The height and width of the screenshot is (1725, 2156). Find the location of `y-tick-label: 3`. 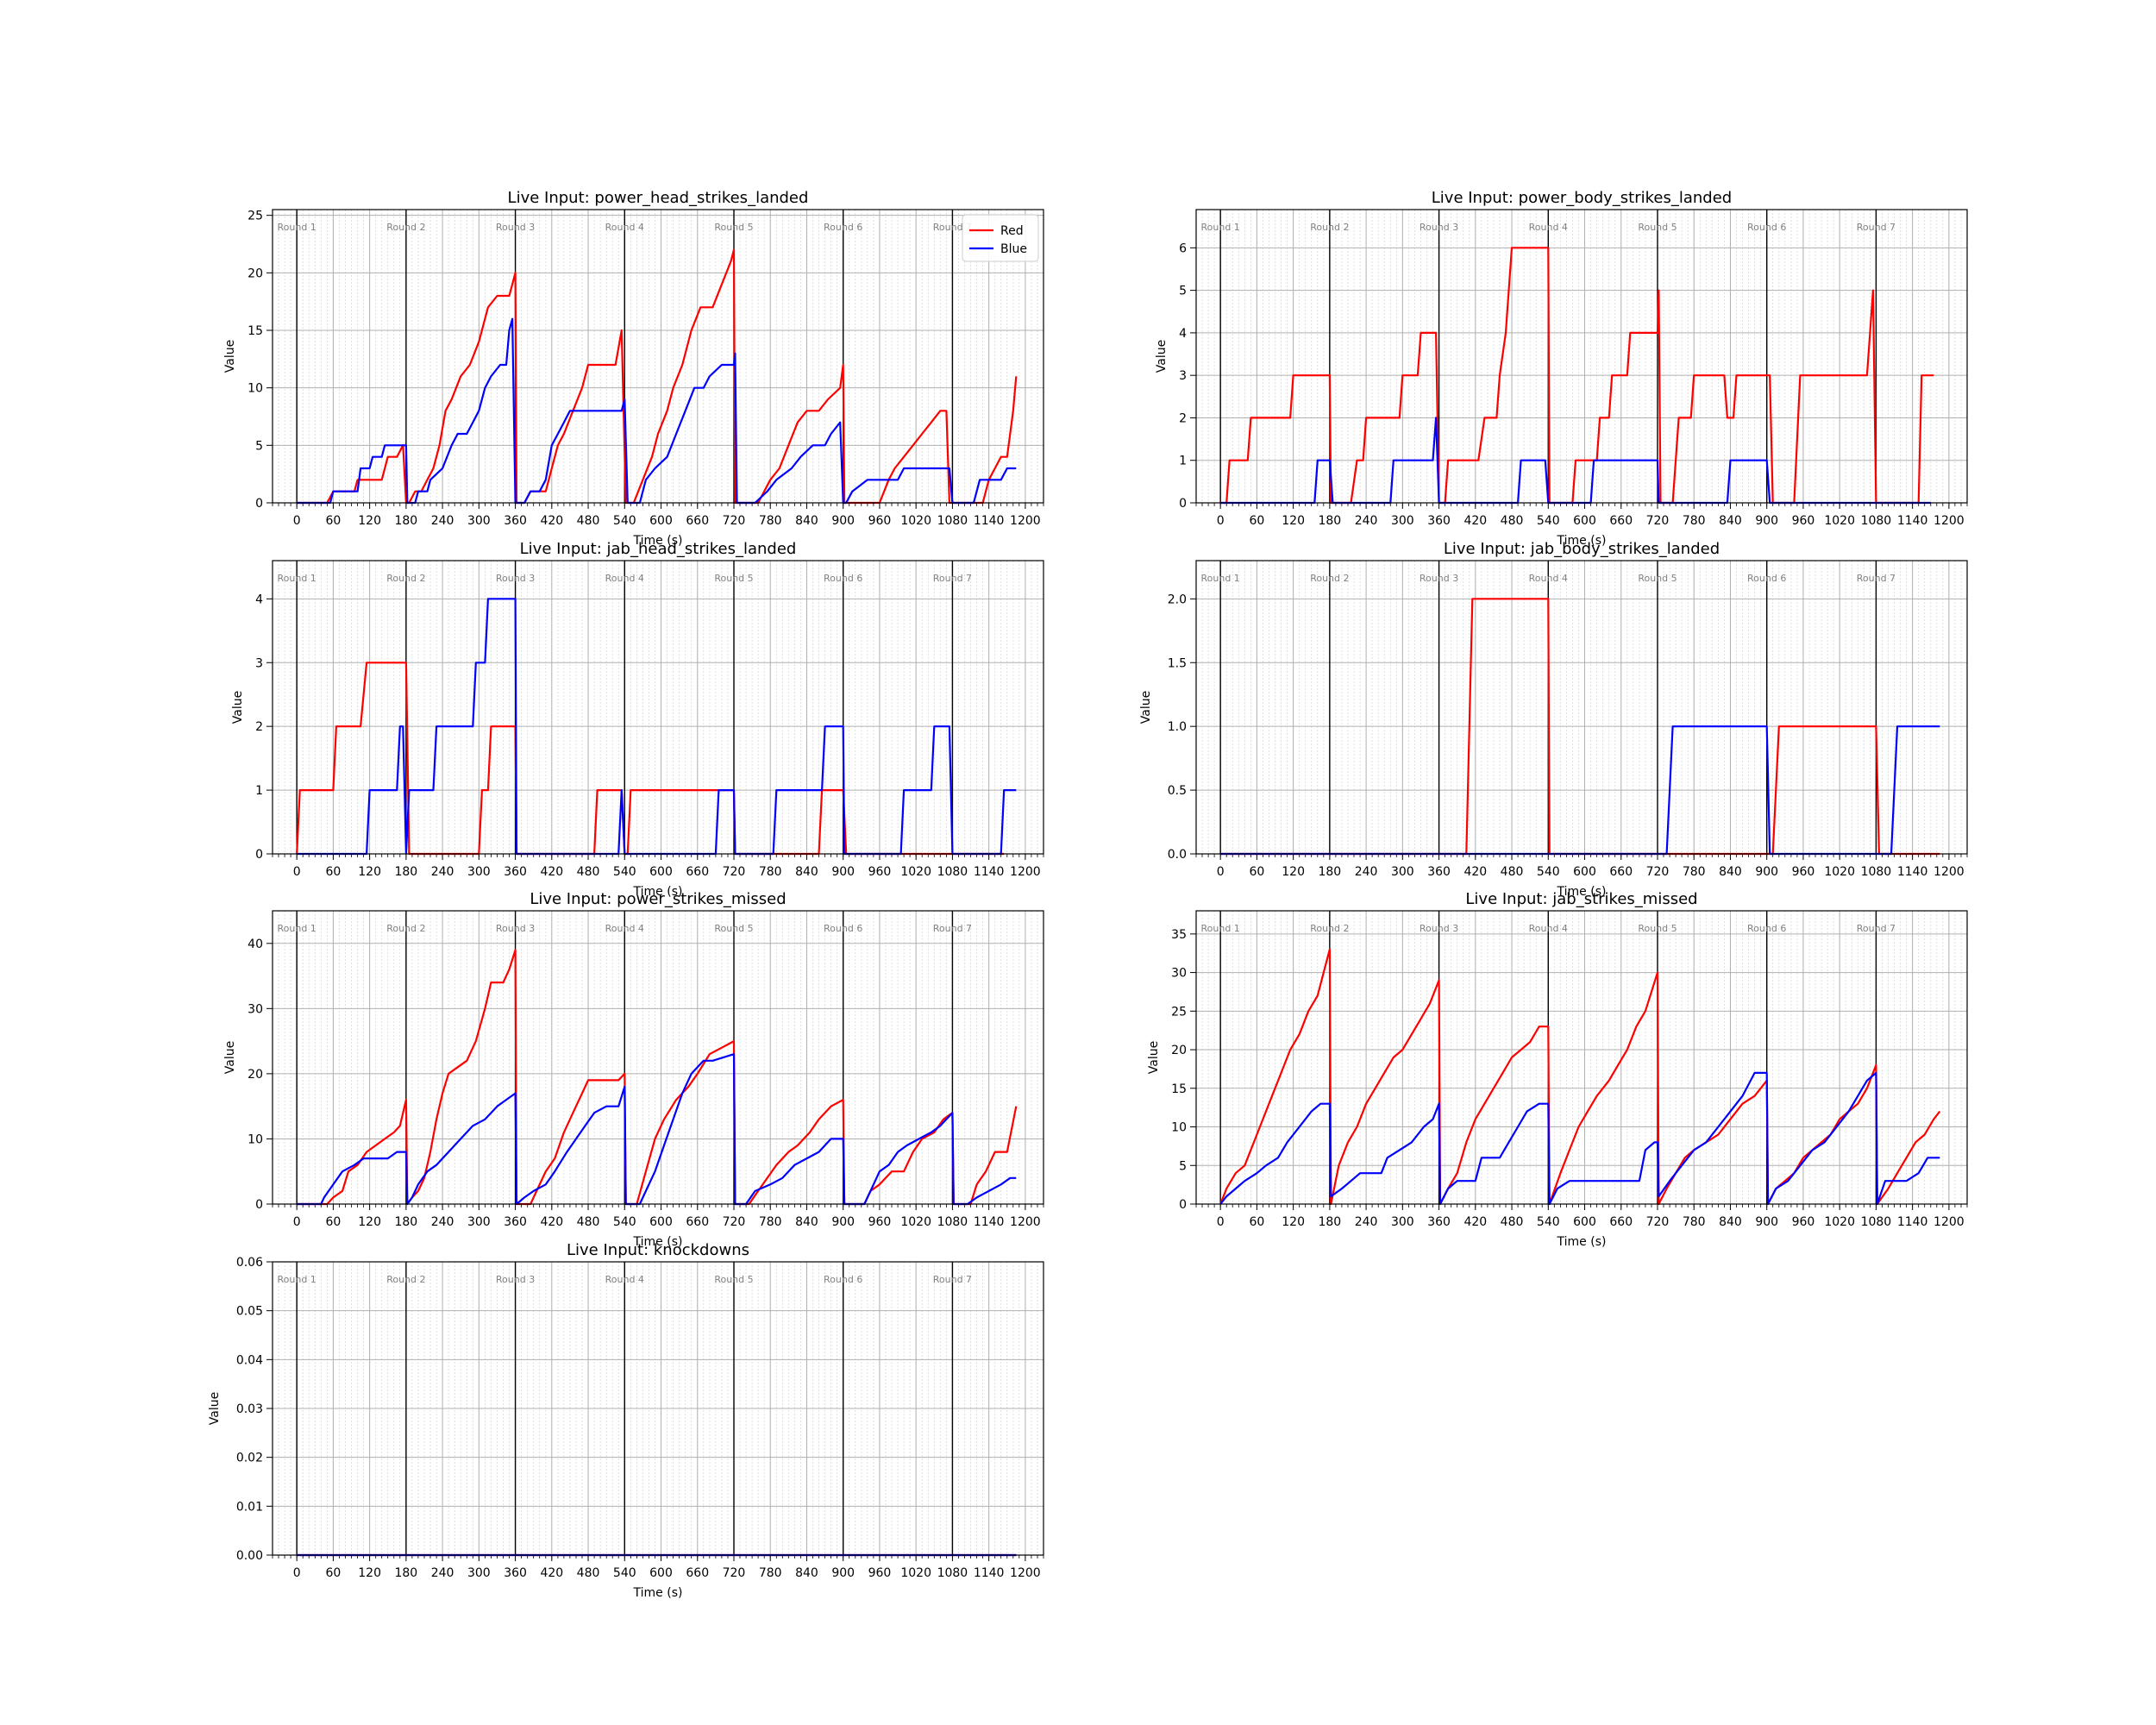

y-tick-label: 3 is located at coordinates (259, 663).